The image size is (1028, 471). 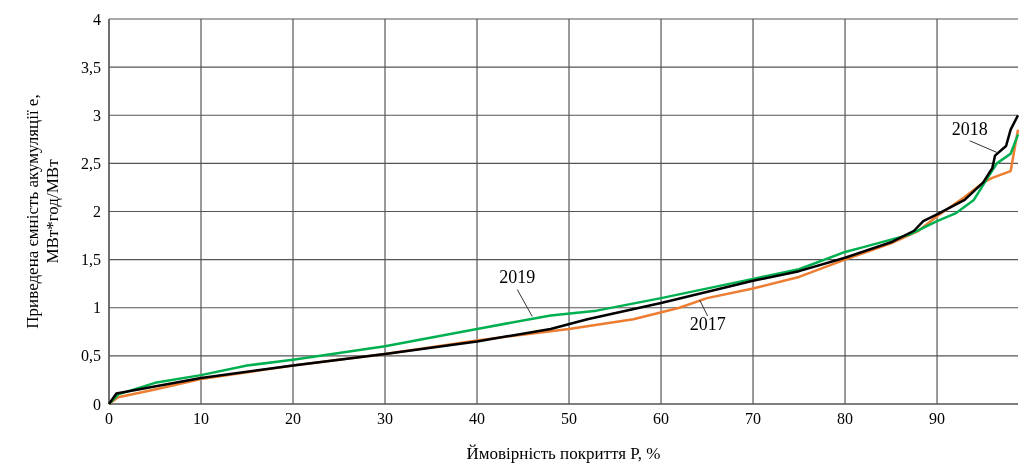 I want to click on annotation: 2017, so click(x=707, y=324).